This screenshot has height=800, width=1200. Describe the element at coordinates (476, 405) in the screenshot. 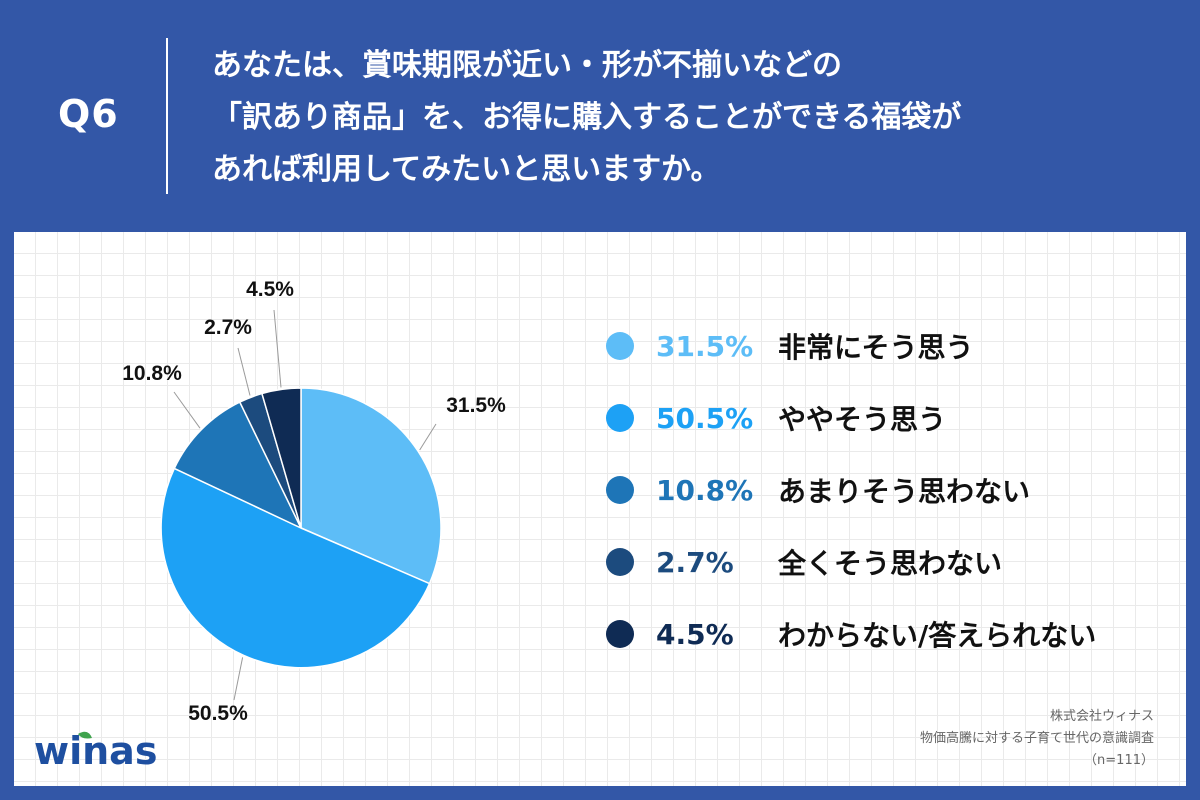

I see `slice-data-label: 31.5%` at that location.